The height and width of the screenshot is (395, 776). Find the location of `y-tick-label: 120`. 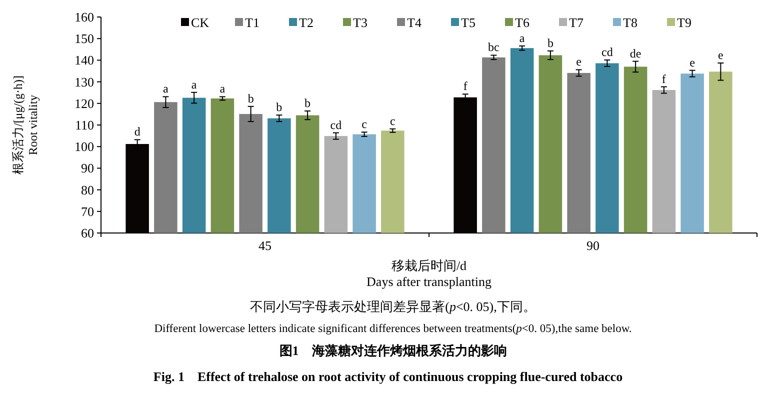

y-tick-label: 120 is located at coordinates (84, 103).